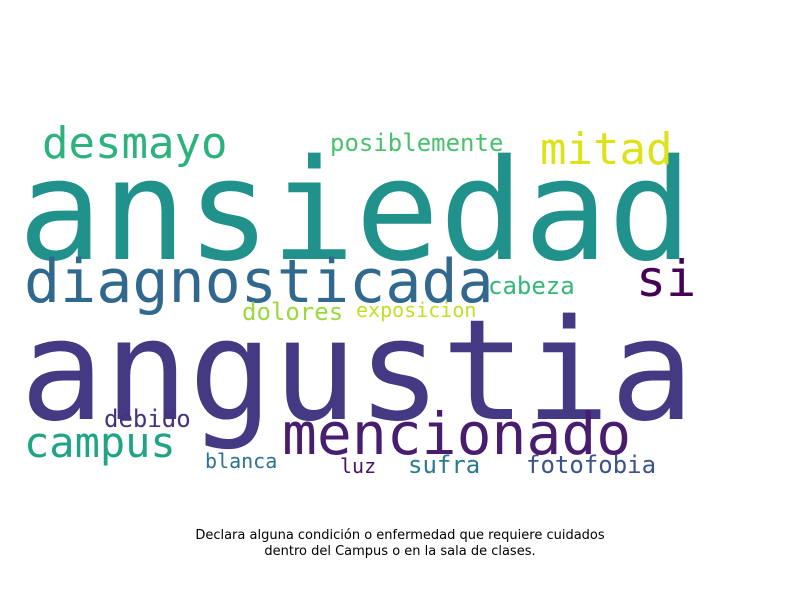 This screenshot has width=800, height=600. Describe the element at coordinates (591, 465) in the screenshot. I see `word-fotofobia: fotofobia` at that location.